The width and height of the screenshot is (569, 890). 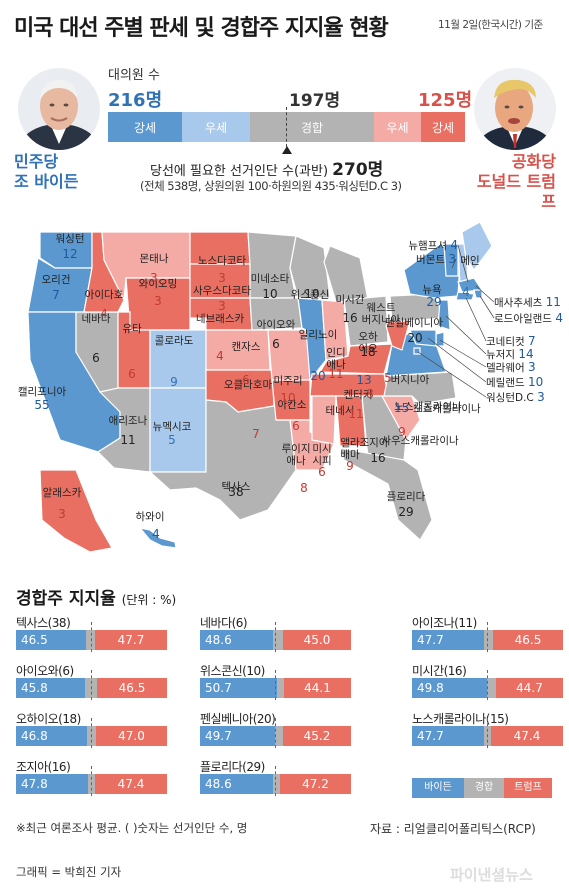 What do you see at coordinates (335, 353) in the screenshot?
I see `state-name-label: 인디` at bounding box center [335, 353].